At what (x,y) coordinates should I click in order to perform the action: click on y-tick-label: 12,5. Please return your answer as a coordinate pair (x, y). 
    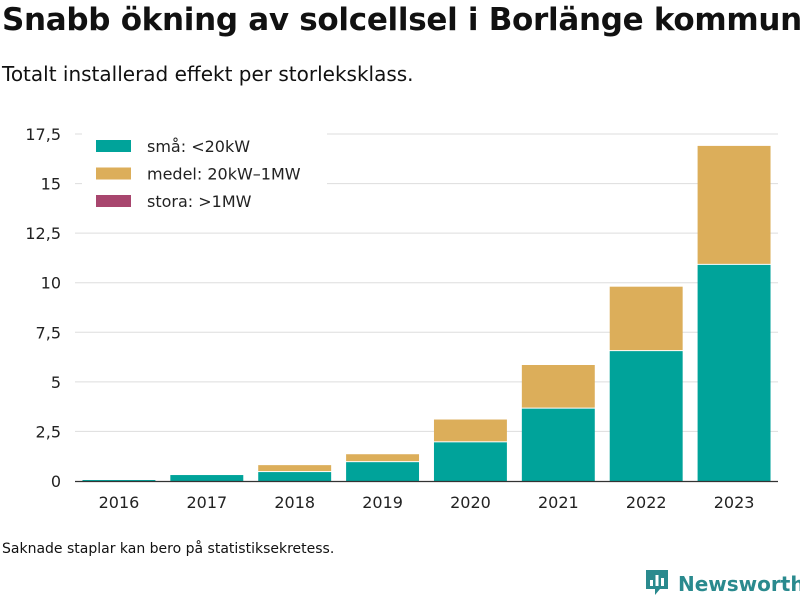
    Looking at the image, I should click on (43, 233).